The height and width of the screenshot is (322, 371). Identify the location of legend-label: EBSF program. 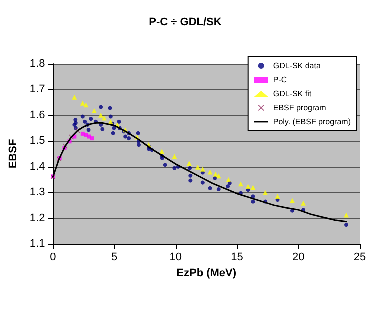
(300, 108).